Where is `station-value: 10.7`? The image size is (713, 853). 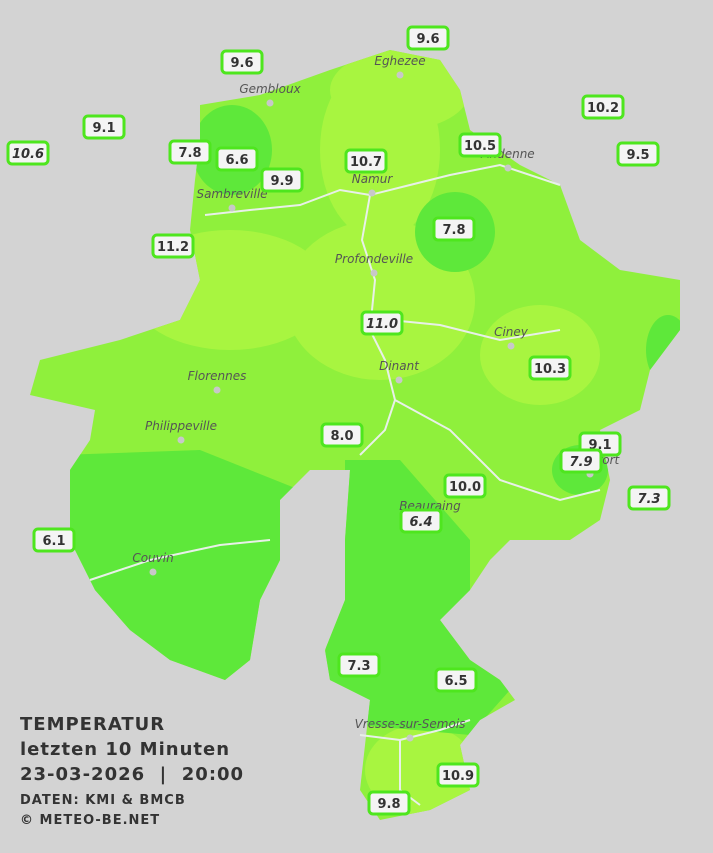 station-value: 10.7 is located at coordinates (366, 162).